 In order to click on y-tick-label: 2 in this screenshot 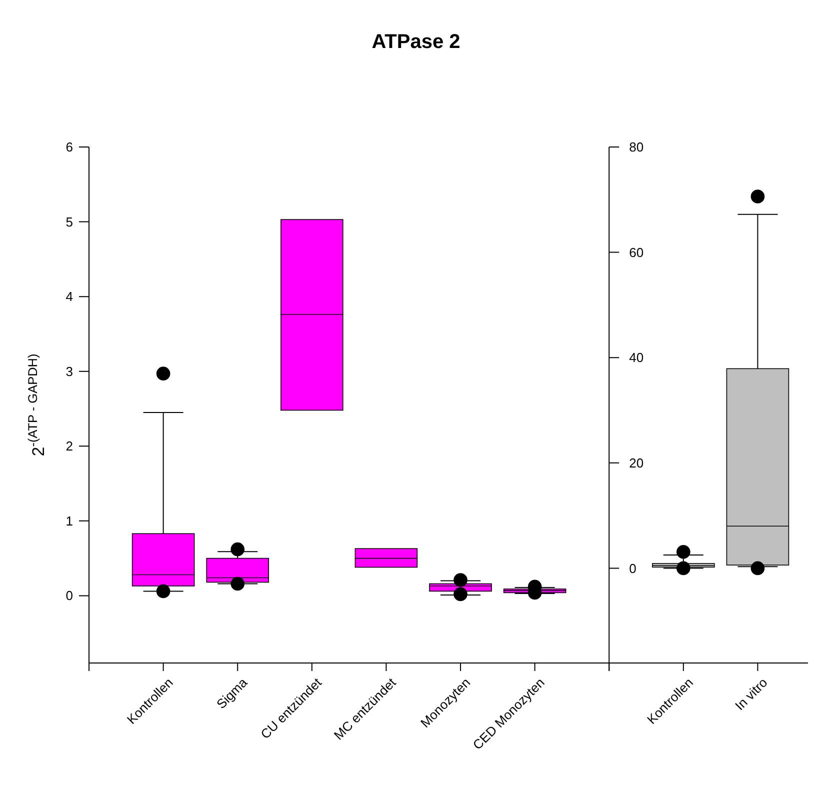, I will do `click(69, 446)`.